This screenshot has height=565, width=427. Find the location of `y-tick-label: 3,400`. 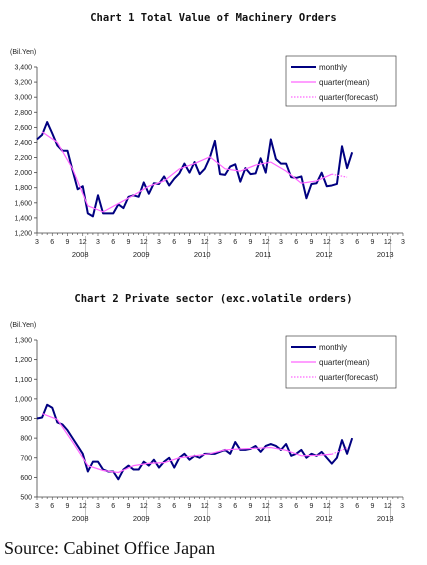

y-tick-label: 3,400 is located at coordinates (23, 68).